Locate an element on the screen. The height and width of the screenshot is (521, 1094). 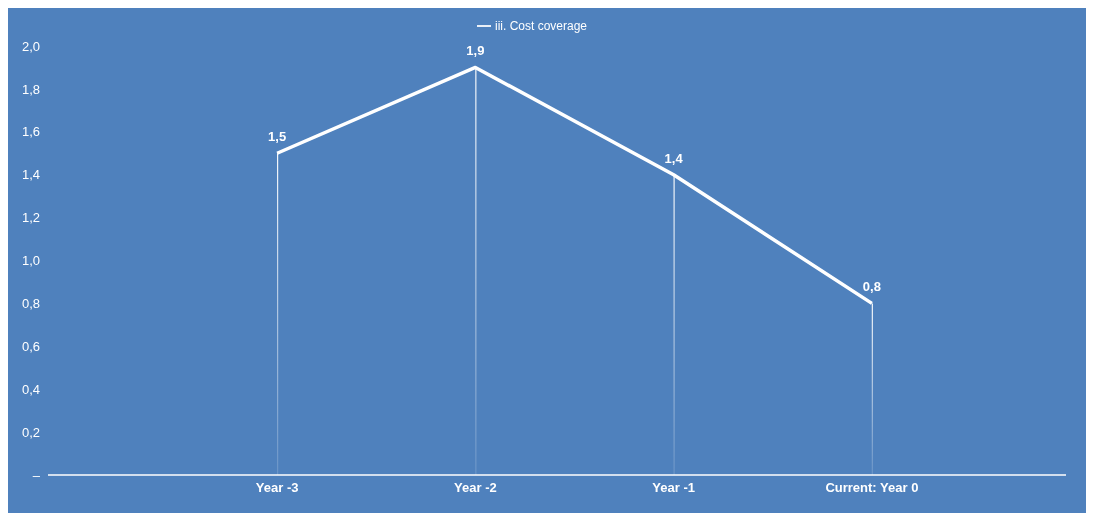
text: 0,8 is located at coordinates (871, 287).